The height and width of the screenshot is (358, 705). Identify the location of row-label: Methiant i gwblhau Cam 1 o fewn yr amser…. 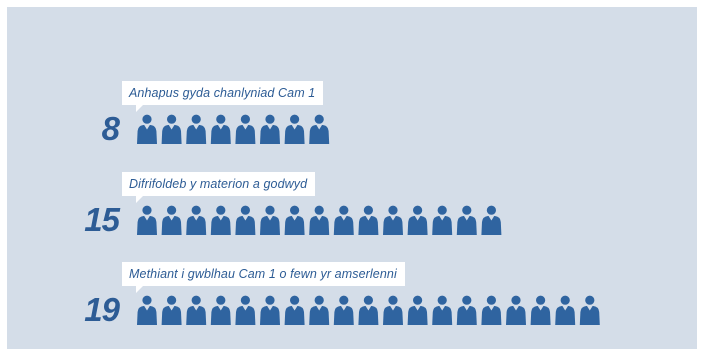
(263, 277).